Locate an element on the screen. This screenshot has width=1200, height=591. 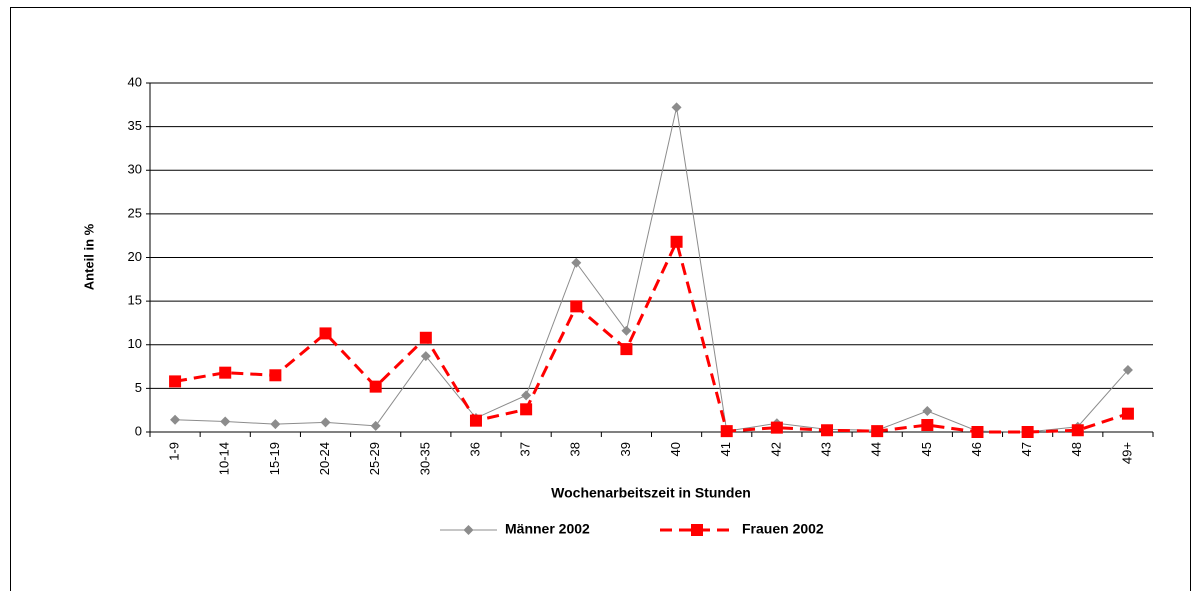
x-tick-label: 36 is located at coordinates (474, 449).